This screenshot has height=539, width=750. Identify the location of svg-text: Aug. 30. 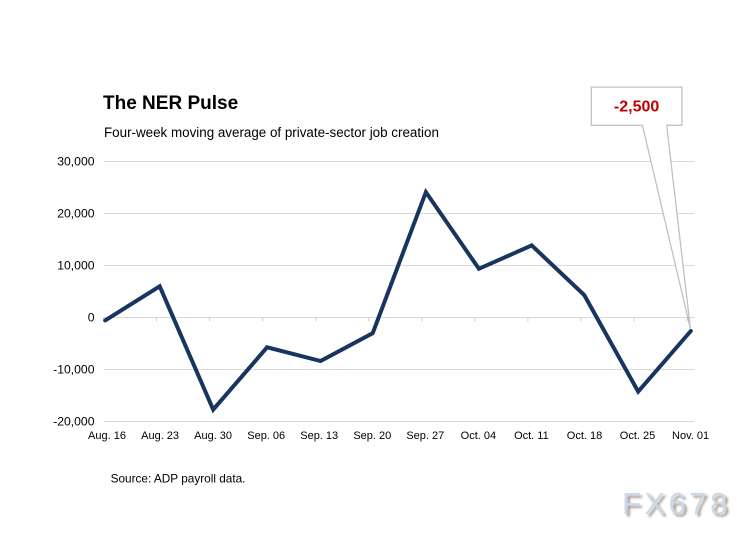
(213, 436).